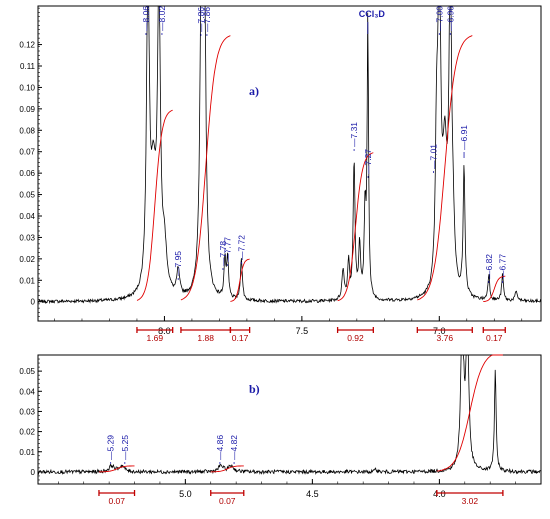  I want to click on integral-value-label: 1.88, so click(205, 338).